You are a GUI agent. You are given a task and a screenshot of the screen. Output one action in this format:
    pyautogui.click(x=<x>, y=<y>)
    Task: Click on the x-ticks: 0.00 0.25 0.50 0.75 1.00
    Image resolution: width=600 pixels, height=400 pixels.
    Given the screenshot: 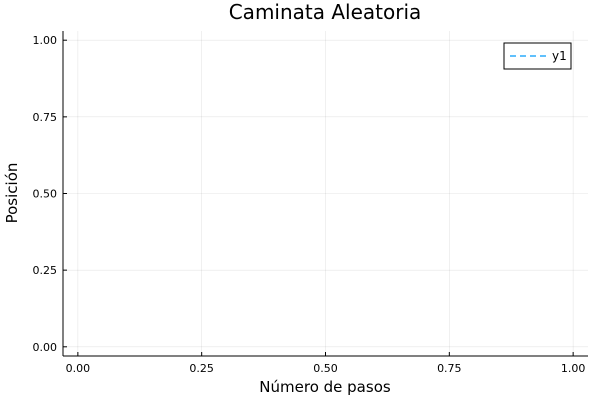 What is the action you would take?
    pyautogui.click(x=326, y=363)
    